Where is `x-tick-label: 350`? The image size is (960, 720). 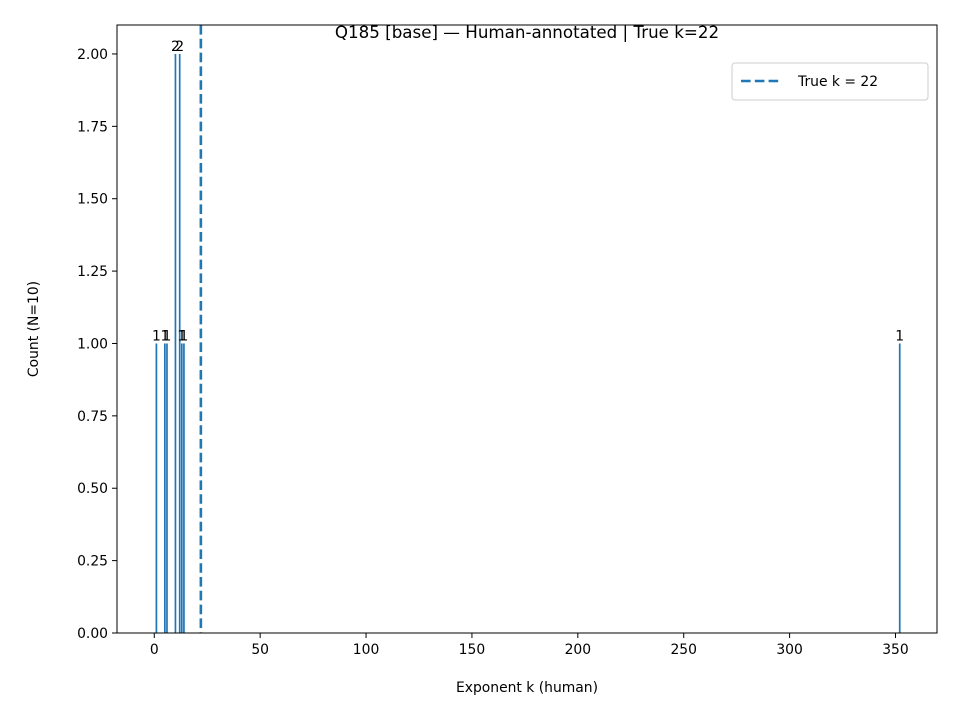 x-tick-label: 350 is located at coordinates (895, 650).